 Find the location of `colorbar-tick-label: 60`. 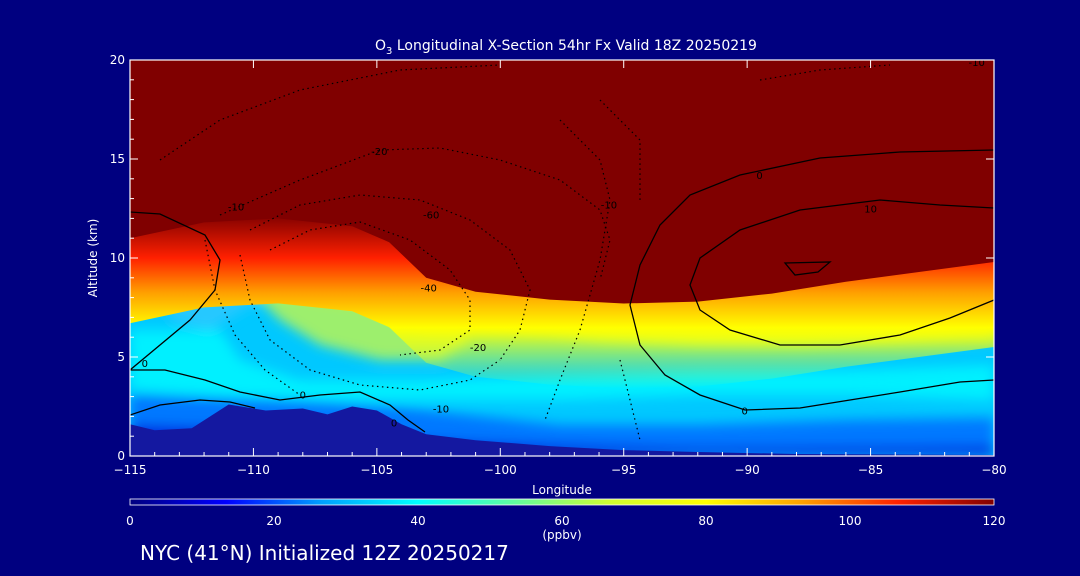

colorbar-tick-label: 60 is located at coordinates (561, 521).